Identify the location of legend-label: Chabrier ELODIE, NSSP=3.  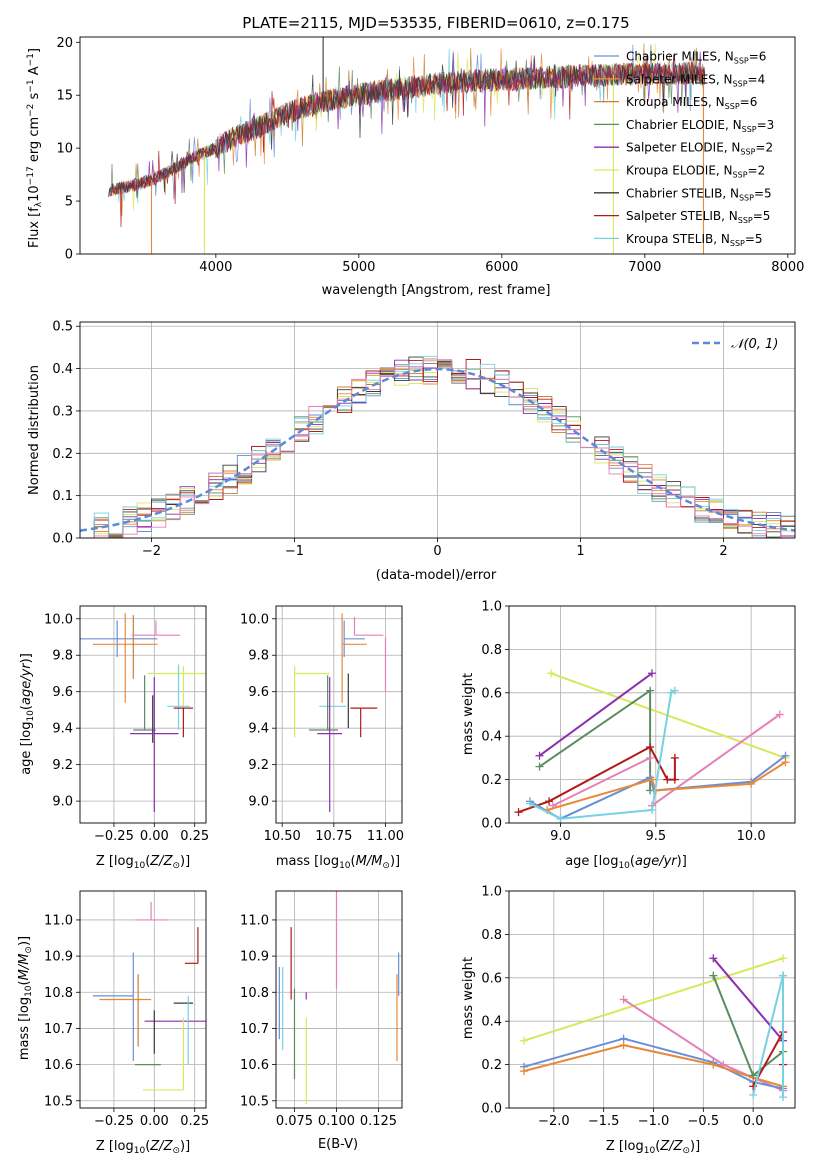
(700, 126).